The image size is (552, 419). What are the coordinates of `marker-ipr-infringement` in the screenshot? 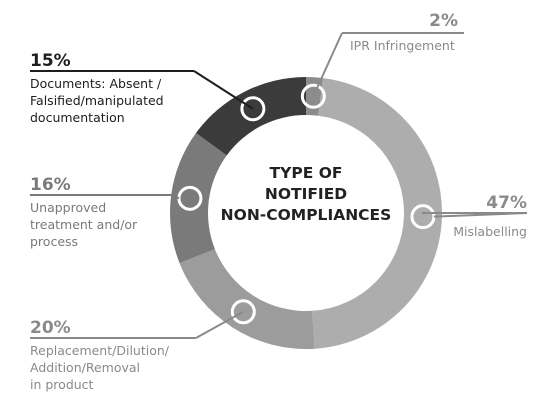 It's located at (313, 96).